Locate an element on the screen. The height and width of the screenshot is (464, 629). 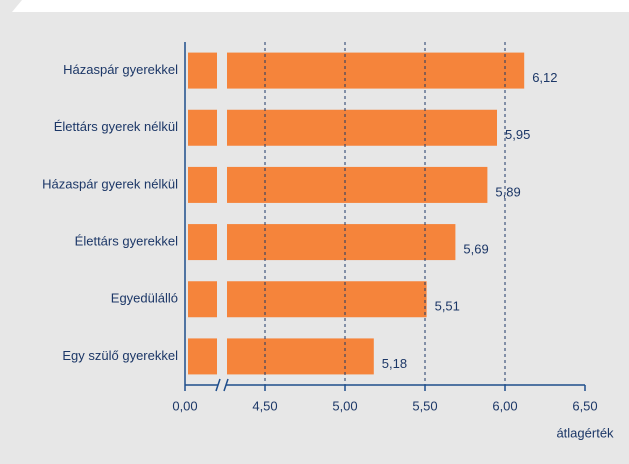
value-label: 5,89 is located at coordinates (507, 191).